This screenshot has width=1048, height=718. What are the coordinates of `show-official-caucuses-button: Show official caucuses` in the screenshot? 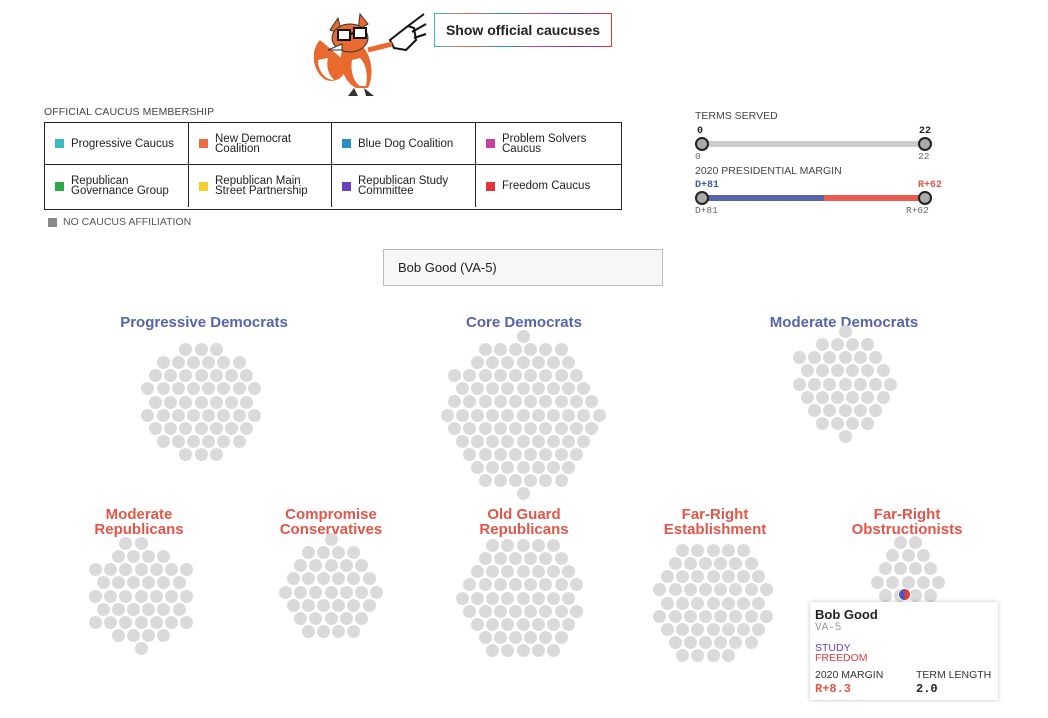 It's located at (523, 30).